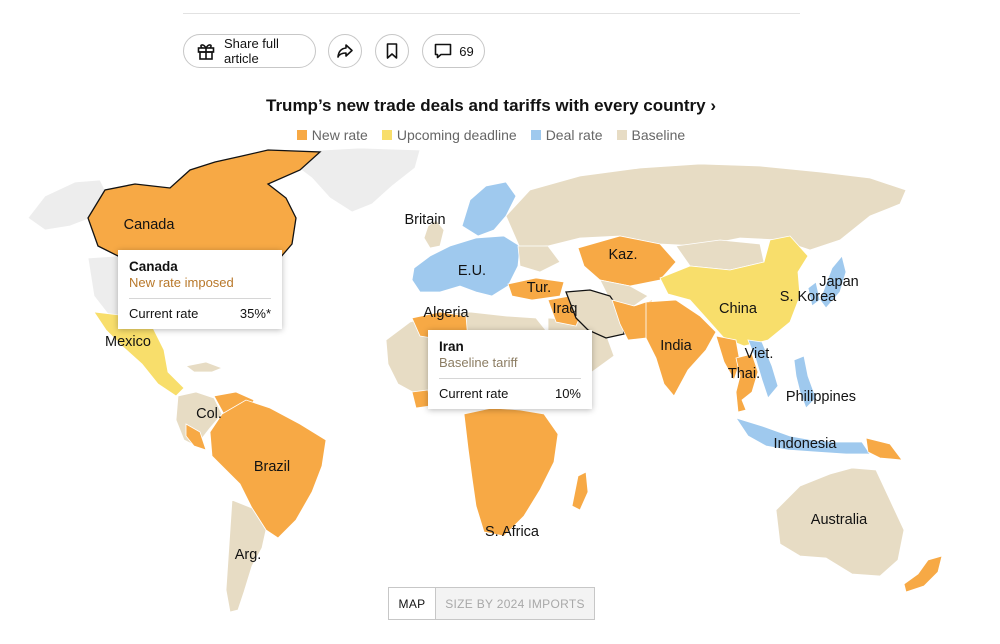 The width and height of the screenshot is (1000, 644). Describe the element at coordinates (759, 354) in the screenshot. I see `label-vietnam: Viet.` at that location.